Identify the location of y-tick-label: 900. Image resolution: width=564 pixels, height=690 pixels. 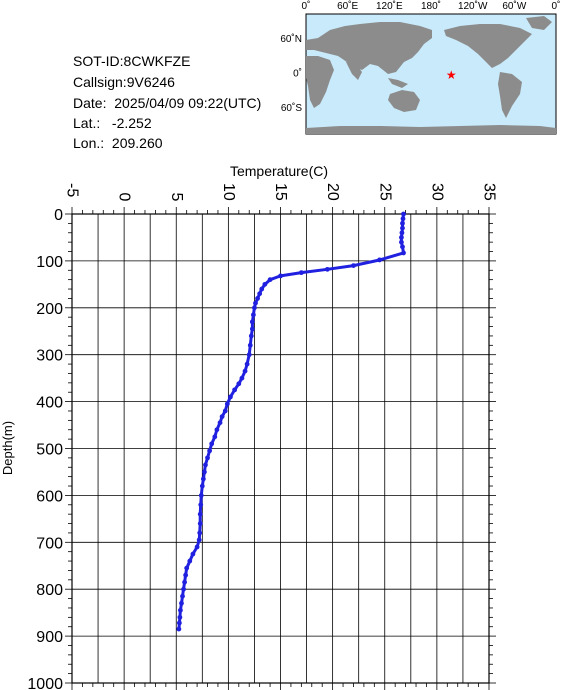
(49, 637).